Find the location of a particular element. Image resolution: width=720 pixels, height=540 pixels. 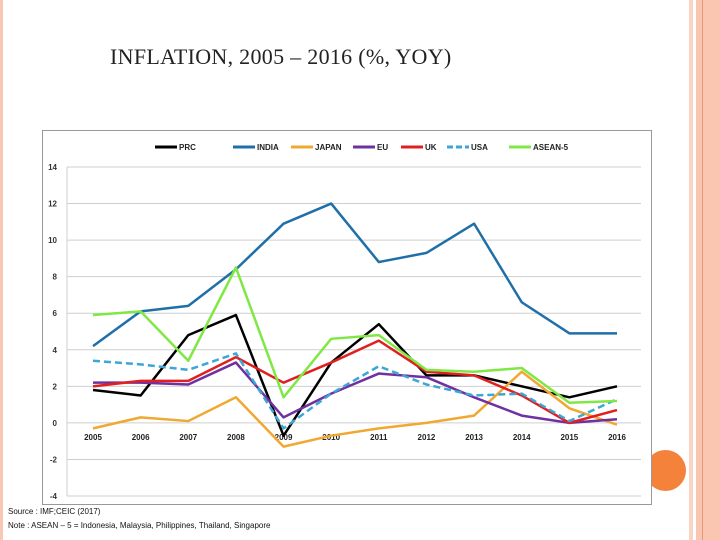

x-tick-label: 2015 is located at coordinates (569, 437).